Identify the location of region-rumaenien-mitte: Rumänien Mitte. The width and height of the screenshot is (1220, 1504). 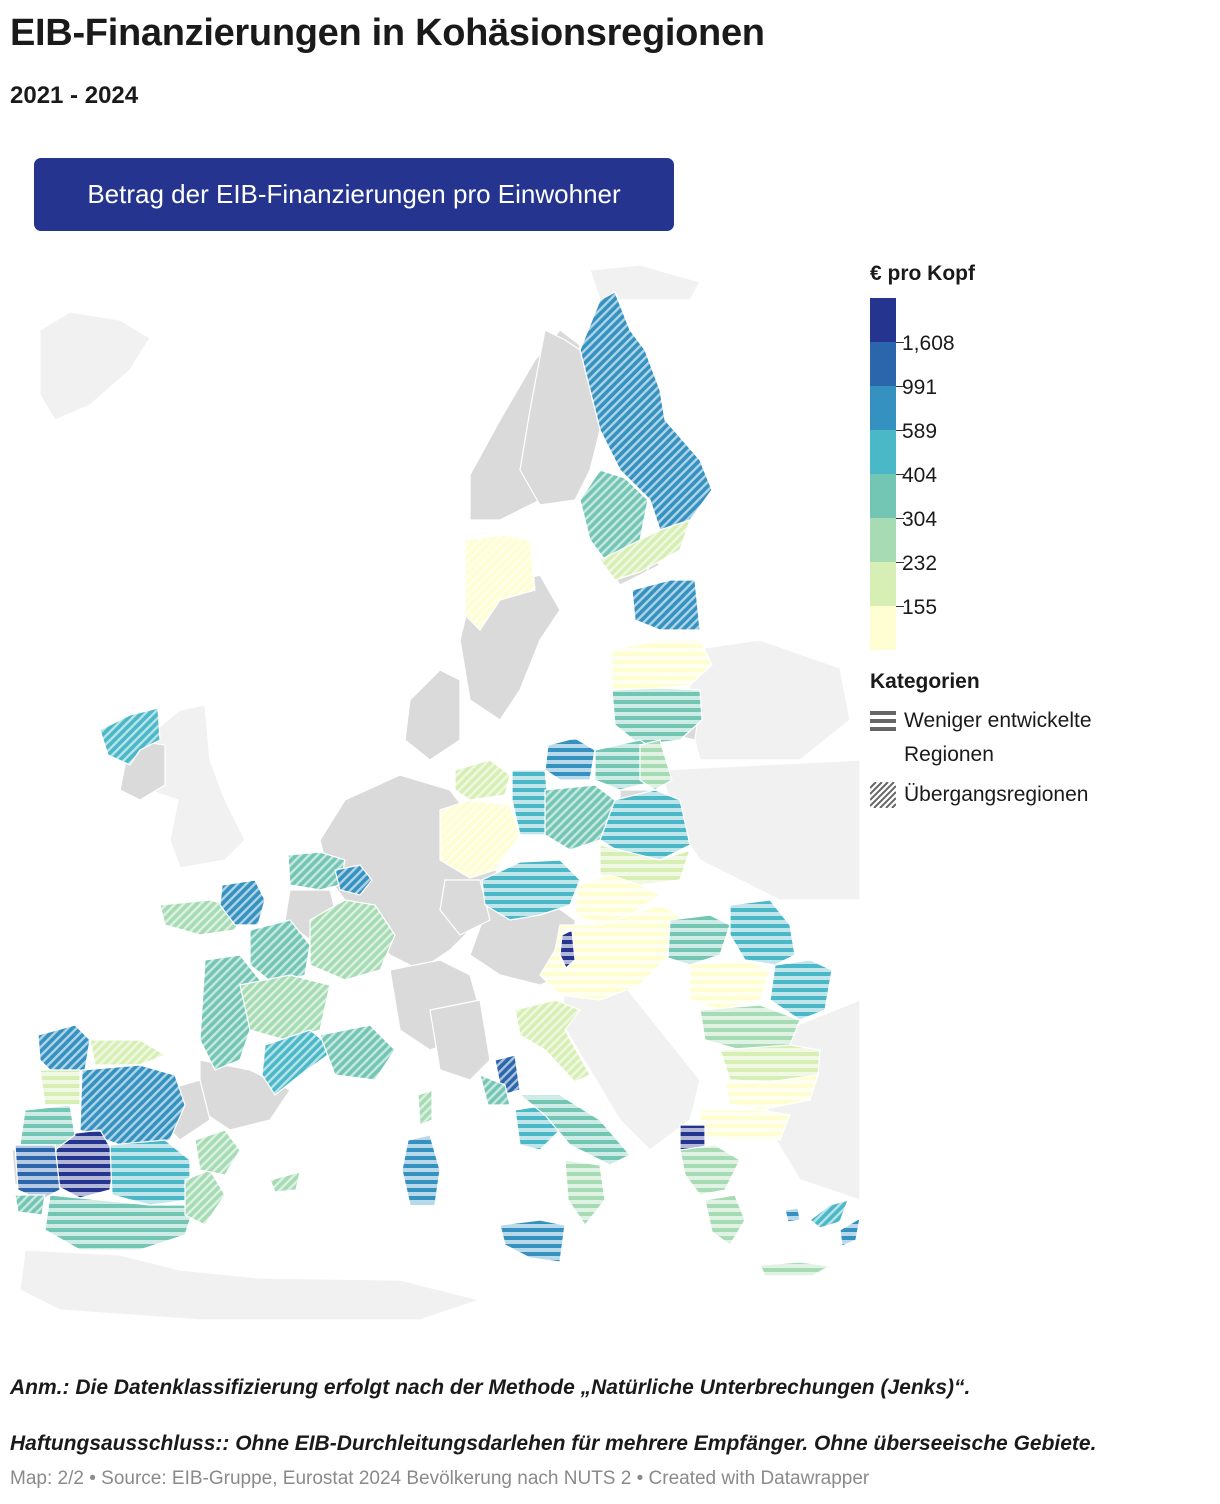
(730, 985).